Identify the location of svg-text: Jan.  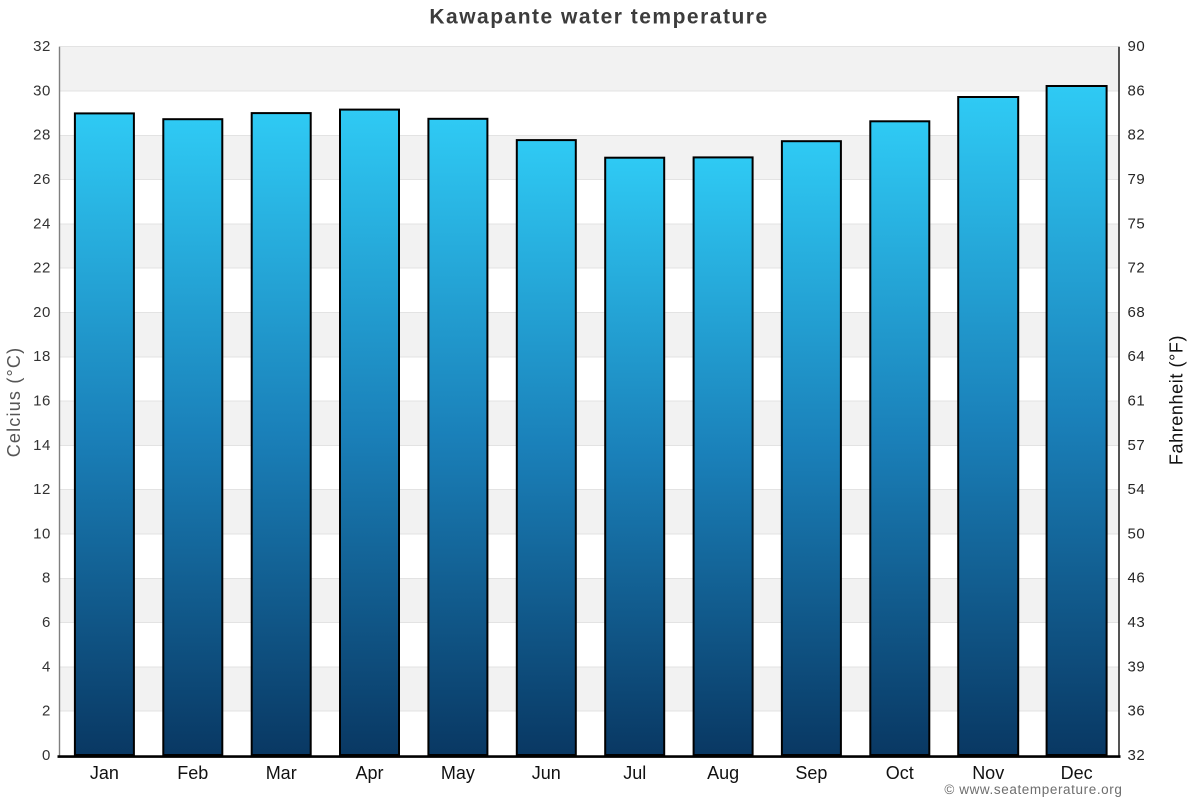
(104, 773).